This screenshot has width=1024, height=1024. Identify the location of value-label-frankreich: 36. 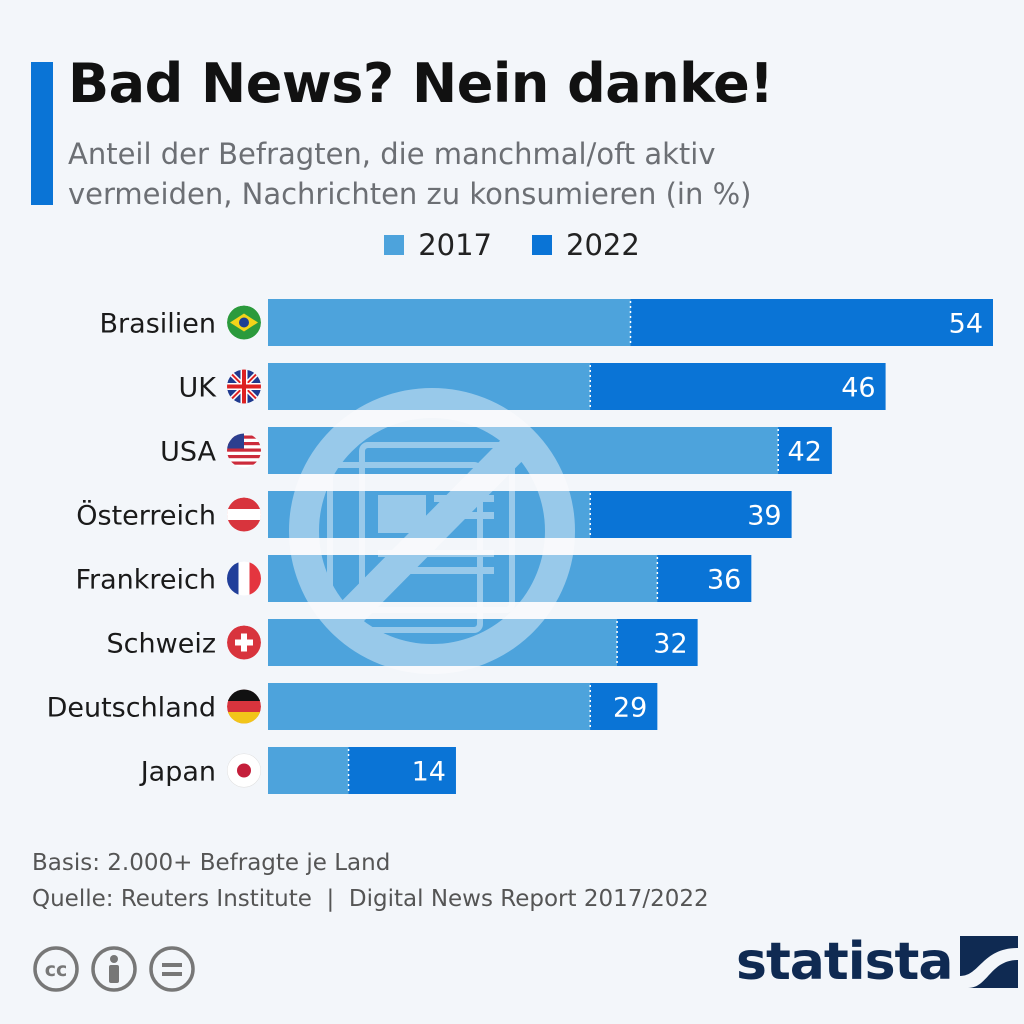
(724, 580).